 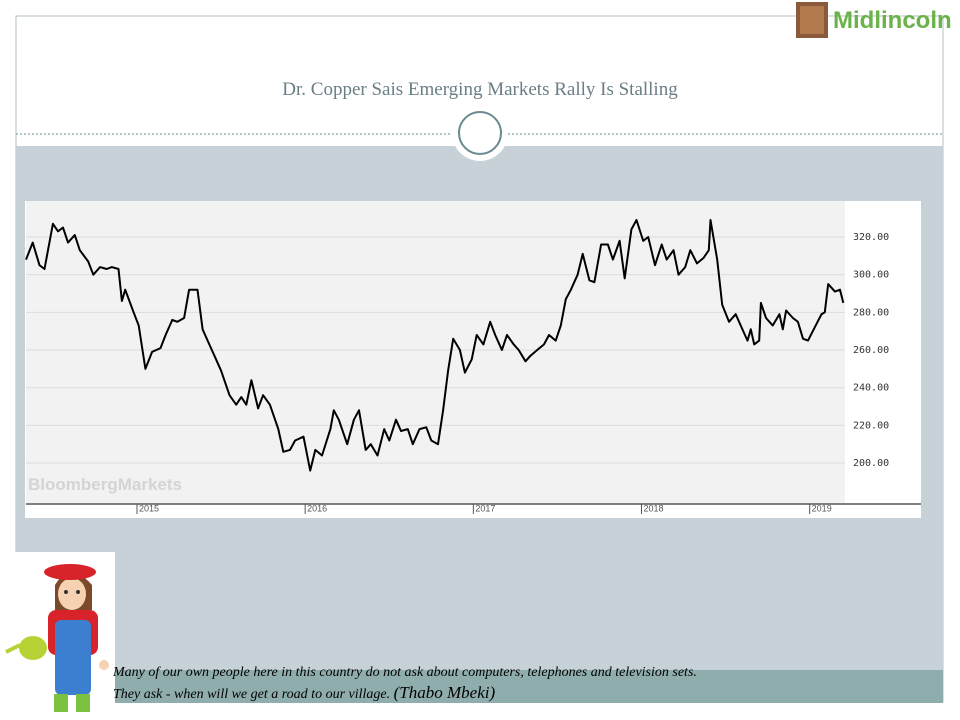 What do you see at coordinates (812, 20) in the screenshot?
I see `logo-icon-building` at bounding box center [812, 20].